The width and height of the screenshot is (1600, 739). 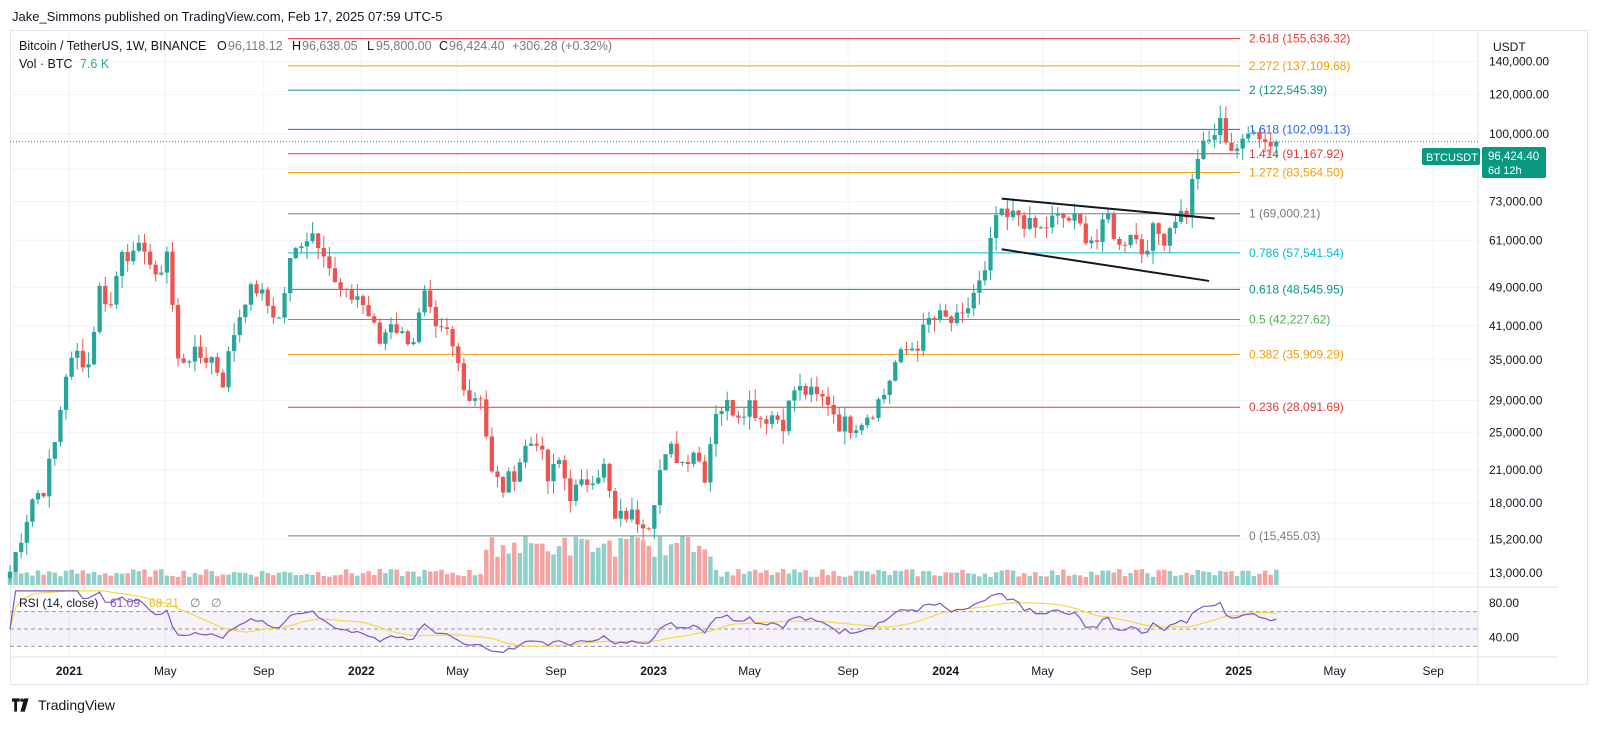 What do you see at coordinates (1509, 47) in the screenshot?
I see `currency-label: USDT` at bounding box center [1509, 47].